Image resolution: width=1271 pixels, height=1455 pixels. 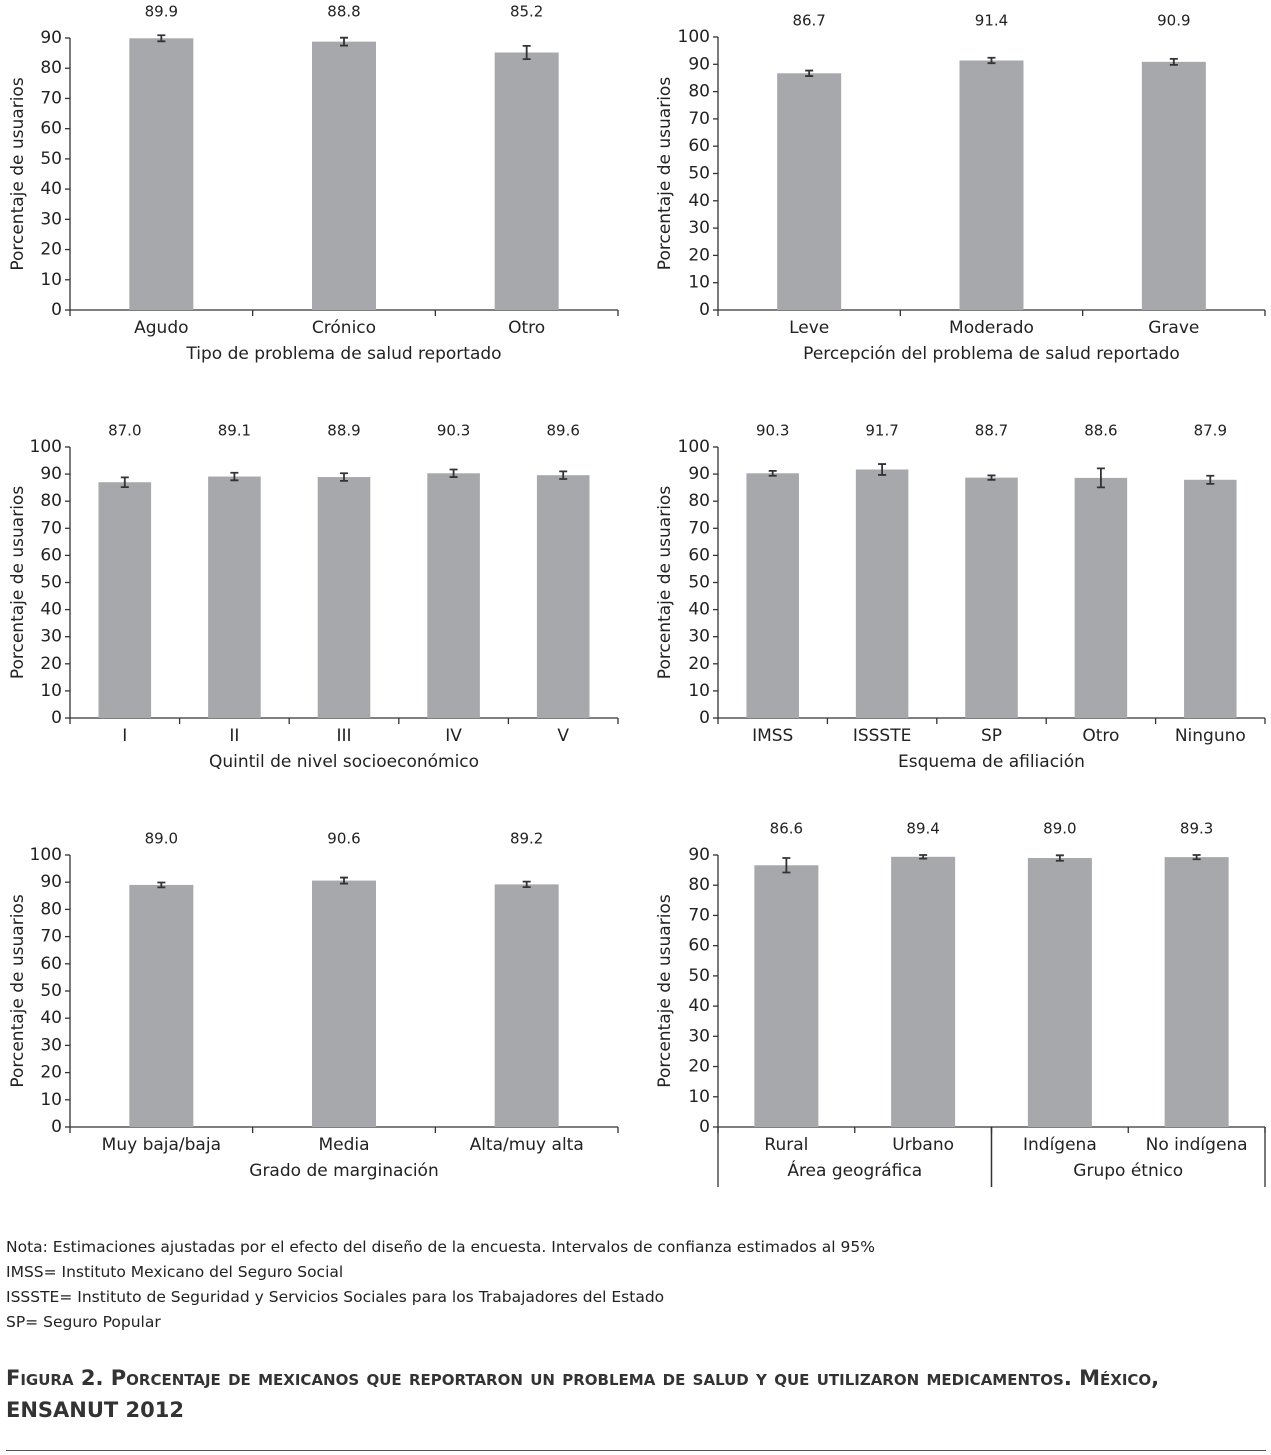 What do you see at coordinates (124, 736) in the screenshot?
I see `x-tick-label: I` at bounding box center [124, 736].